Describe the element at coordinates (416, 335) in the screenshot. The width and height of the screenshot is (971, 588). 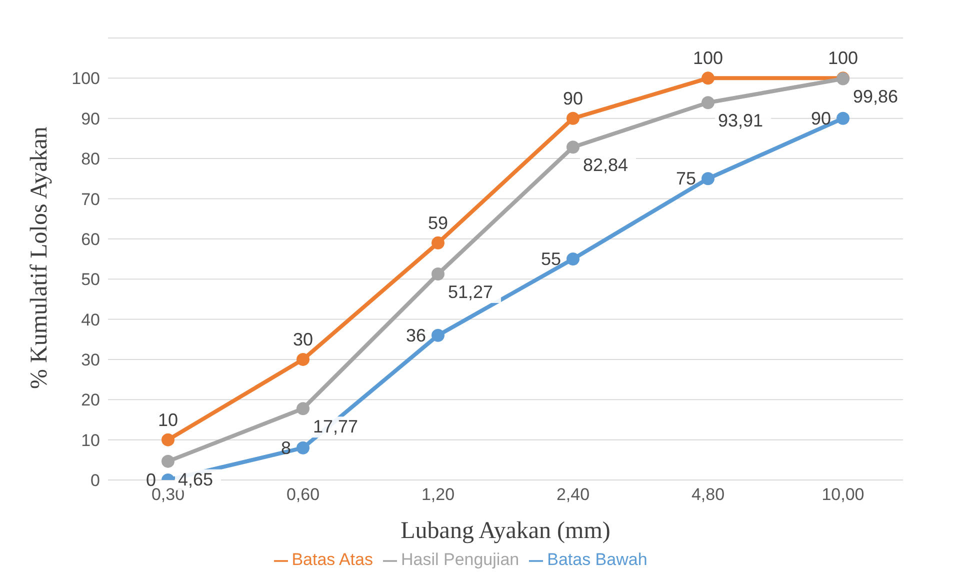
I see `data-label: 36` at that location.